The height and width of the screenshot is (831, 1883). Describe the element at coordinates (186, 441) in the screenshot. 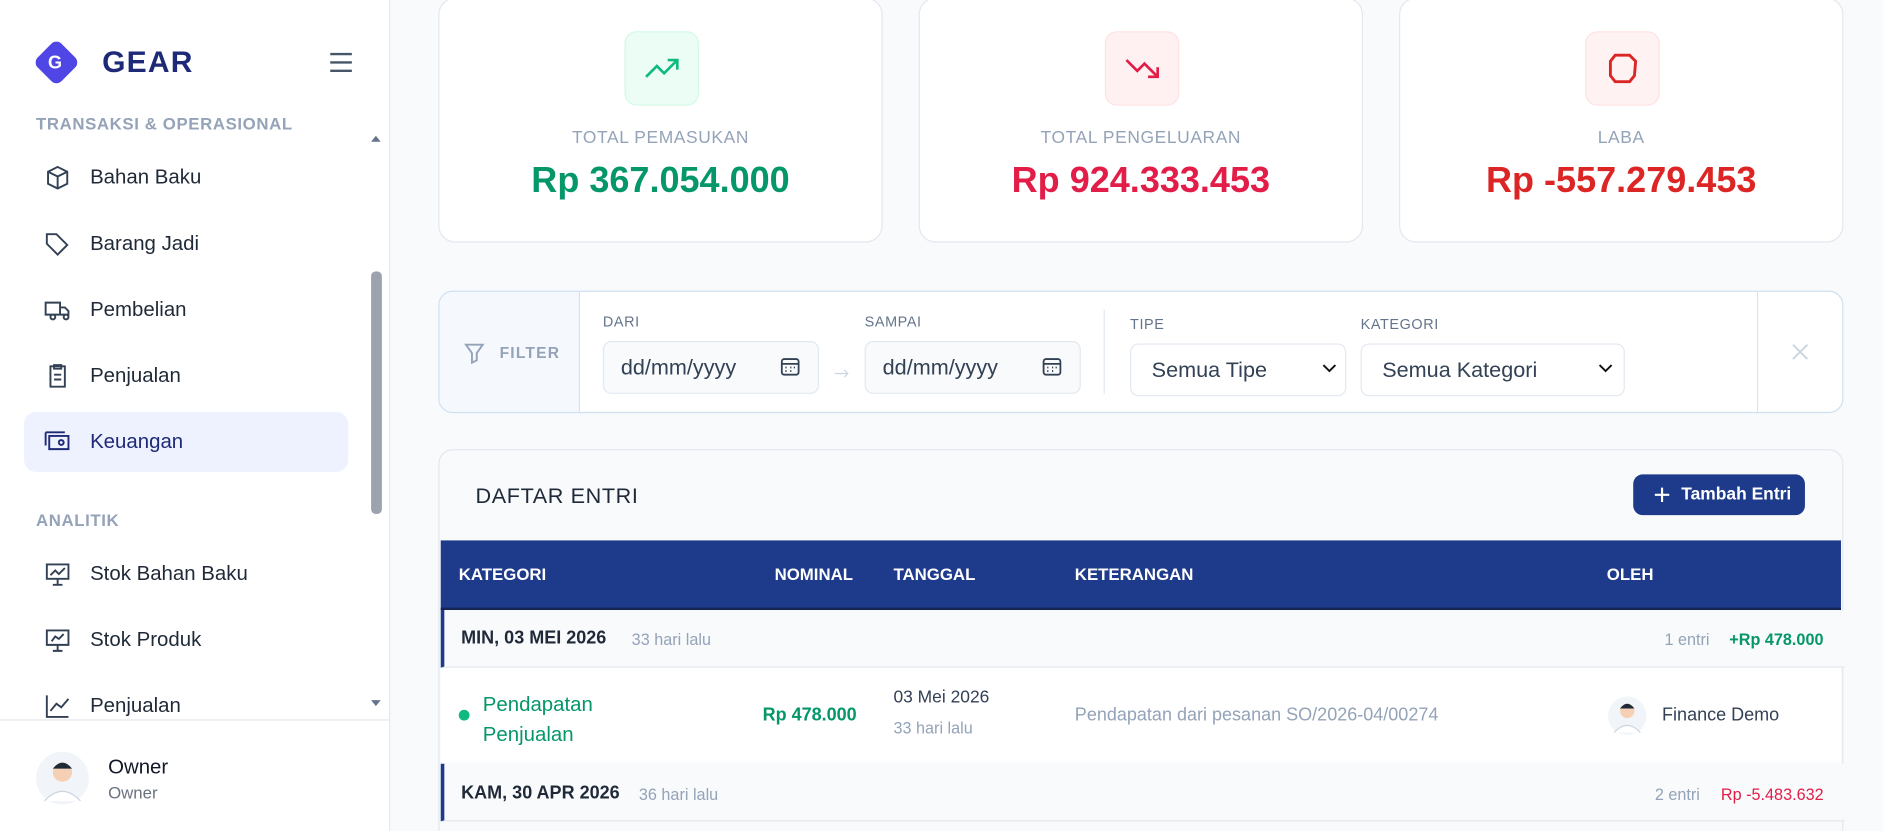

I see `nav-item-active: Keuangan` at that location.